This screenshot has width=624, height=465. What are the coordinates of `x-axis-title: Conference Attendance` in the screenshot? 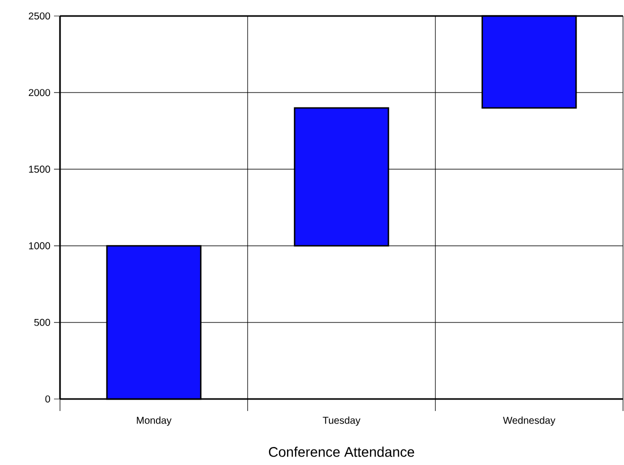 It's located at (341, 451).